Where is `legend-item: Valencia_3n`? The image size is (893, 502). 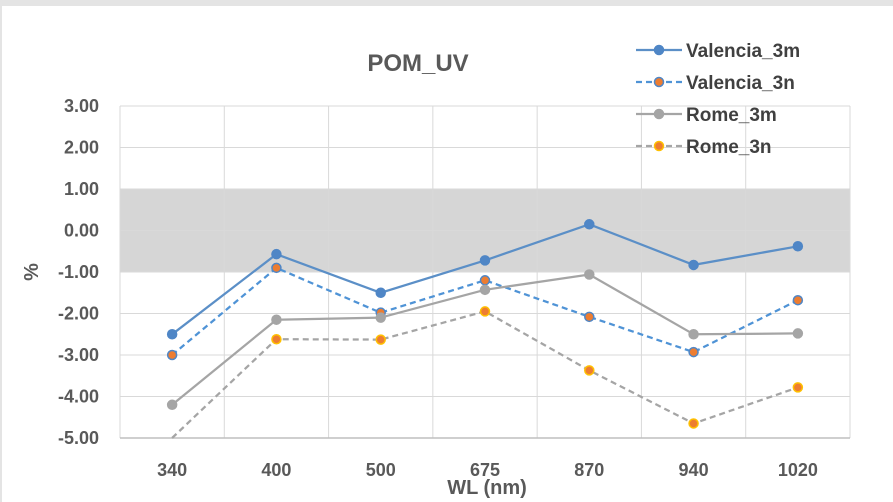
legend-item: Valencia_3n is located at coordinates (715, 83).